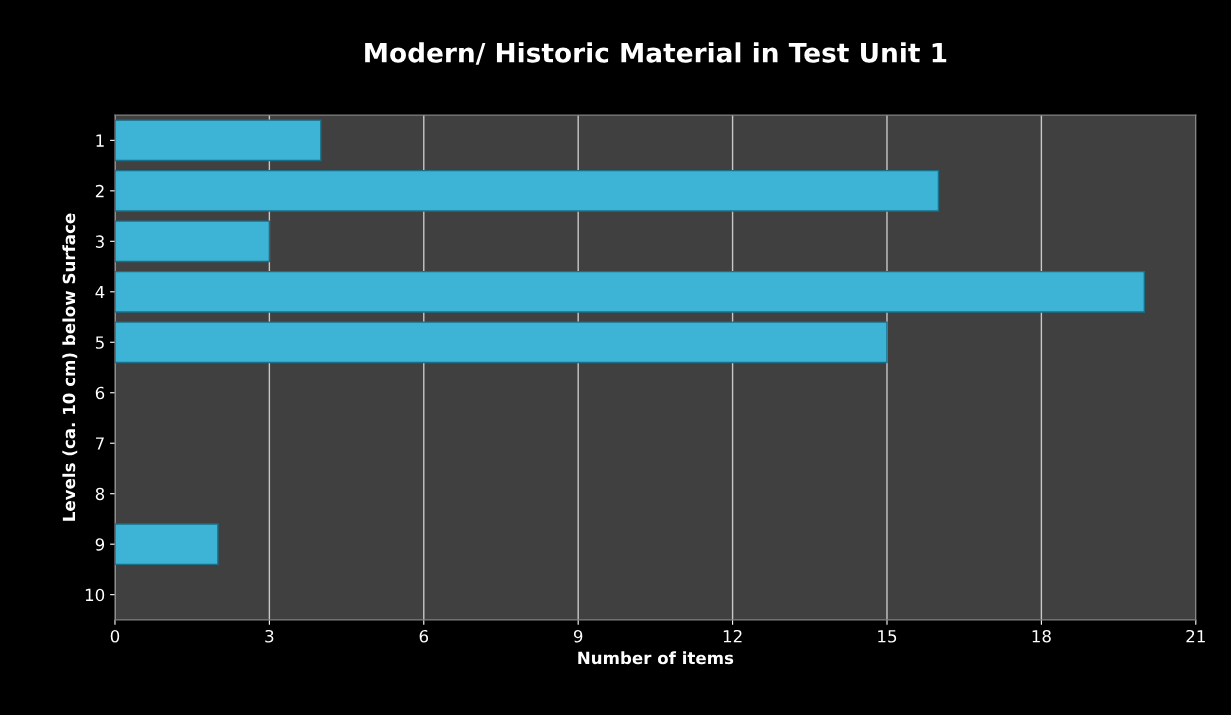  Describe the element at coordinates (269, 636) in the screenshot. I see `x-tick-label: 3` at that location.